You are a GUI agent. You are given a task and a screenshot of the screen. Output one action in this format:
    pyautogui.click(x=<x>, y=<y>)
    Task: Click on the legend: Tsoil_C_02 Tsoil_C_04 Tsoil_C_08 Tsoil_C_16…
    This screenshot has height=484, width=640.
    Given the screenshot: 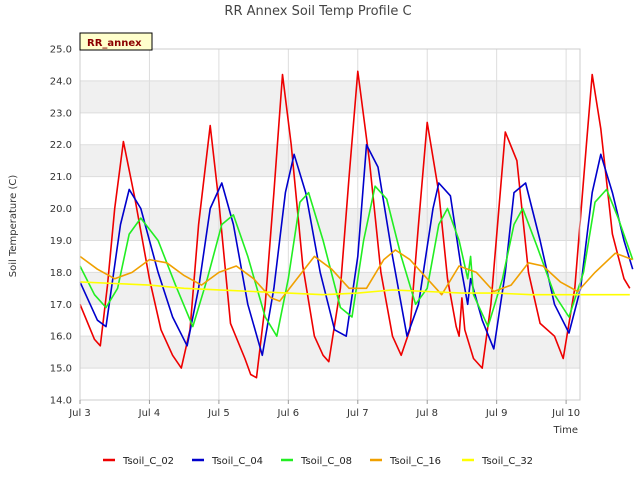 What is the action you would take?
    pyautogui.click(x=318, y=461)
    